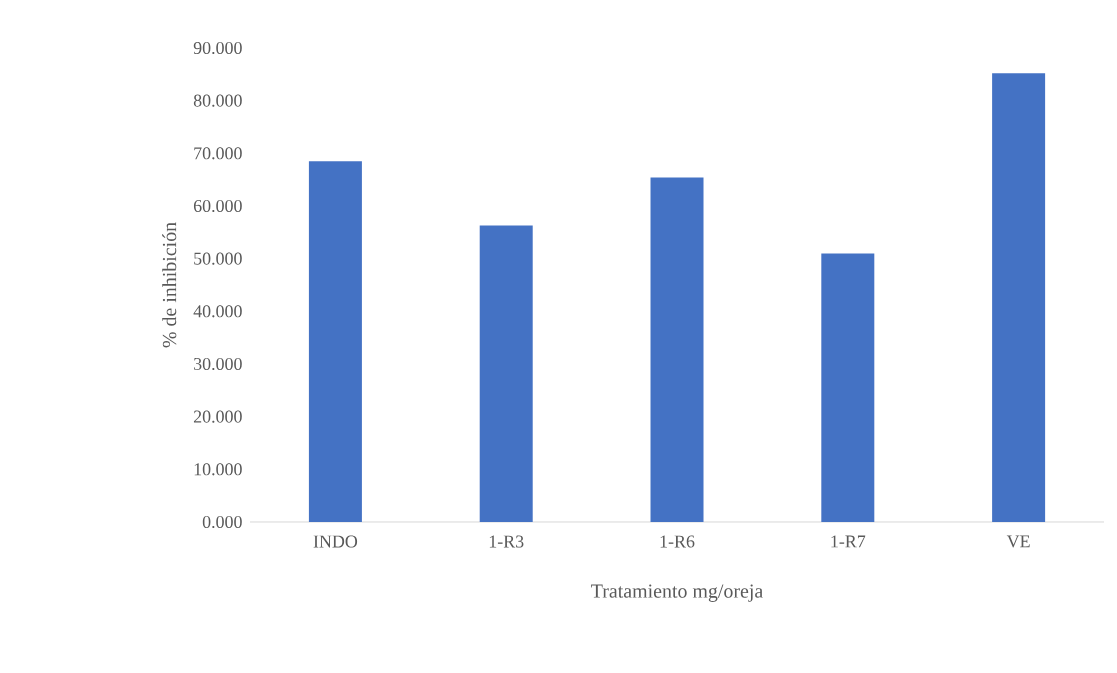 The height and width of the screenshot is (673, 1117). What do you see at coordinates (217, 48) in the screenshot?
I see `y-tick-label: 90.000` at bounding box center [217, 48].